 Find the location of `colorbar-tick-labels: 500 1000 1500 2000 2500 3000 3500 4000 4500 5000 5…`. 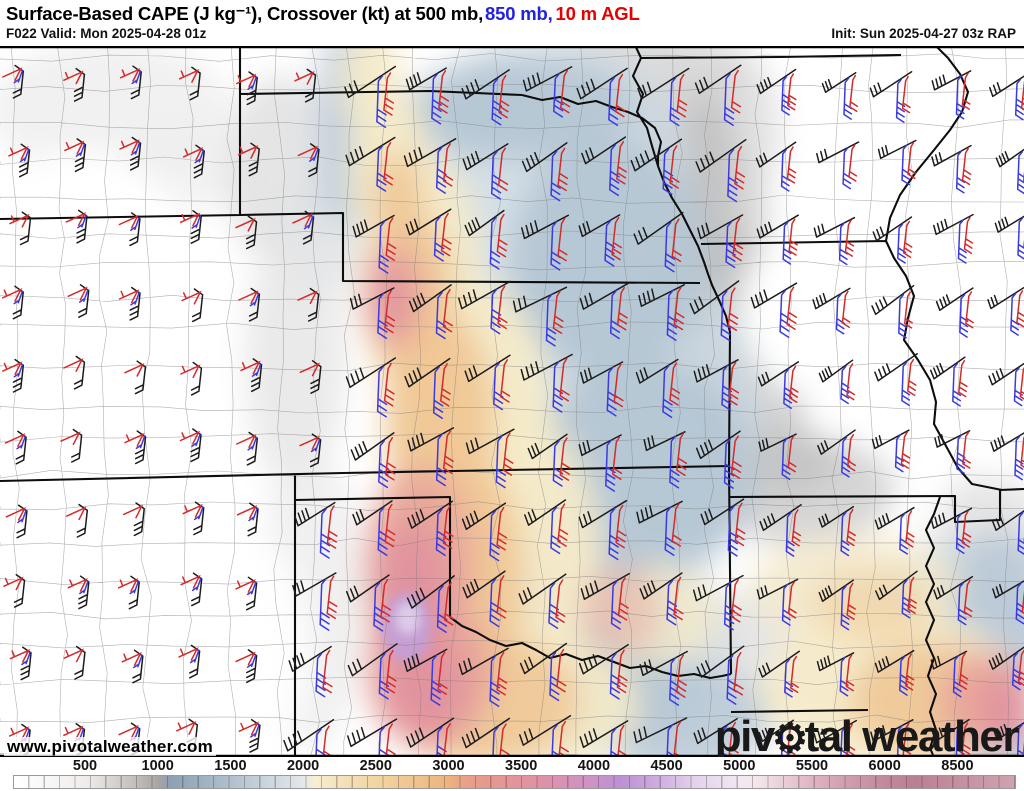

colorbar-tick-labels: 500 1000 1500 2000 2500 3000 3500 4000 4500 5000 5… is located at coordinates (512, 765).